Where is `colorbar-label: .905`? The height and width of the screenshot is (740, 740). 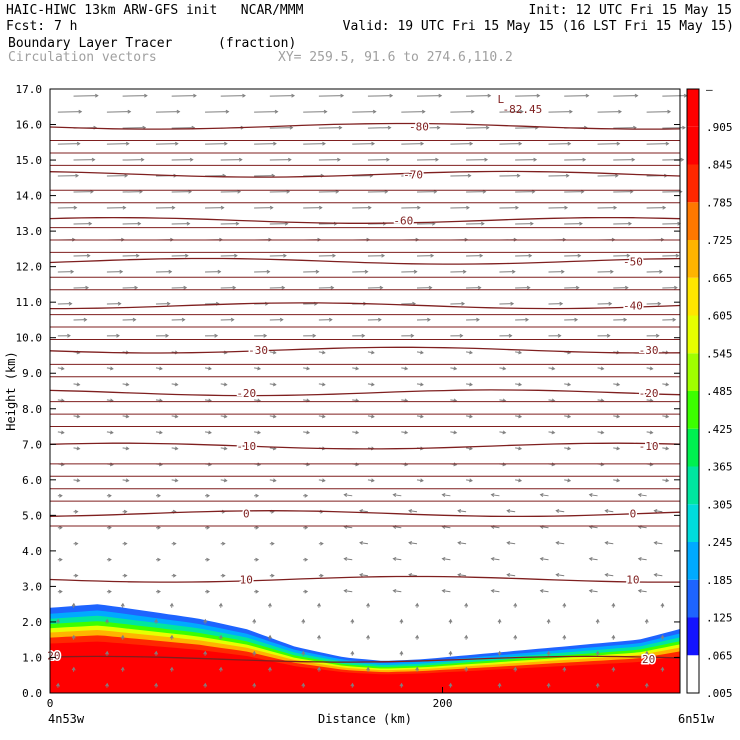
colorbar-label: .905 is located at coordinates (719, 127).